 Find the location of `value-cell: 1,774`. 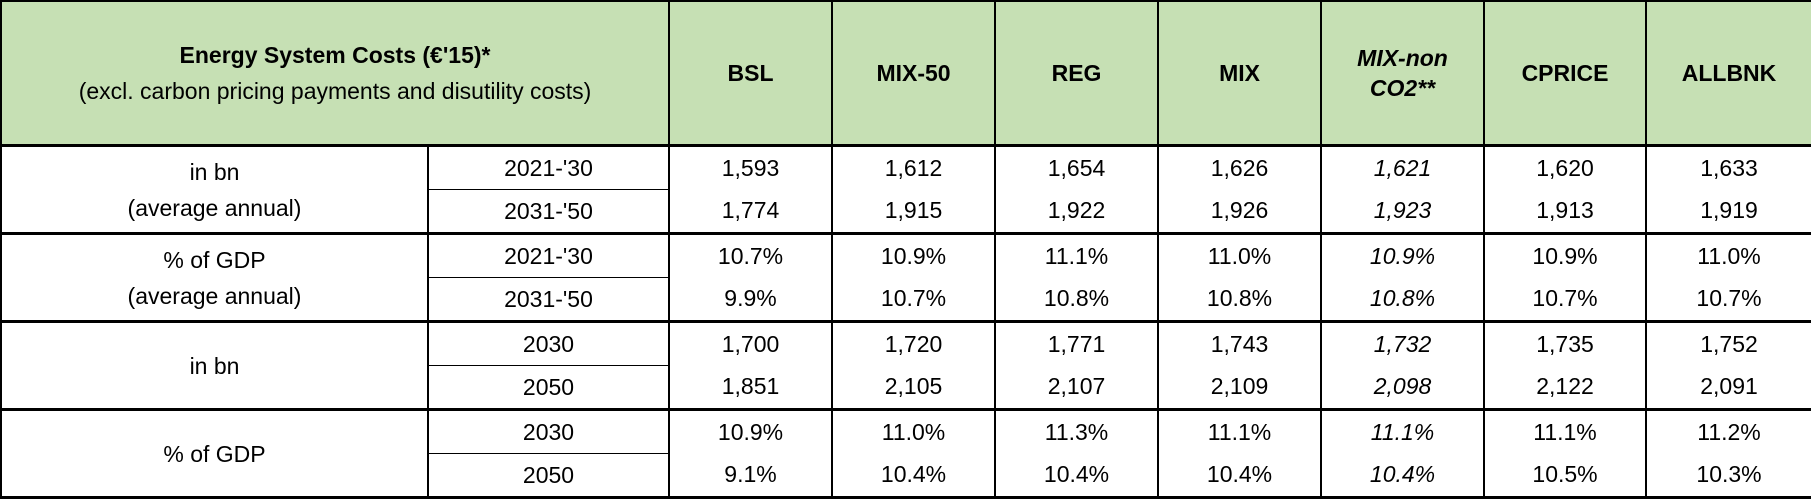

value-cell: 1,774 is located at coordinates (751, 212).